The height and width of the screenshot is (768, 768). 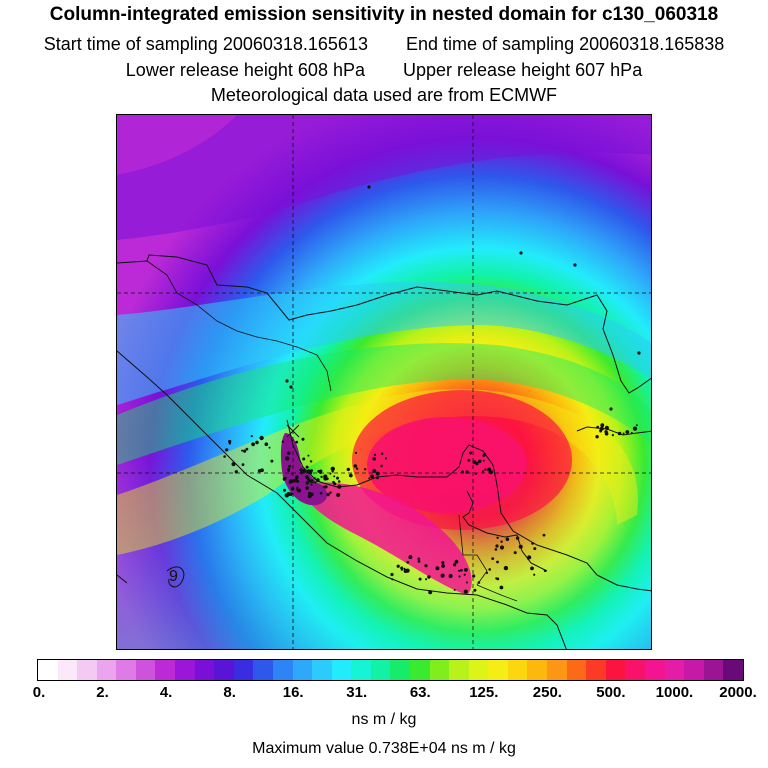 What do you see at coordinates (175, 577) in the screenshot?
I see `contour-line` at bounding box center [175, 577].